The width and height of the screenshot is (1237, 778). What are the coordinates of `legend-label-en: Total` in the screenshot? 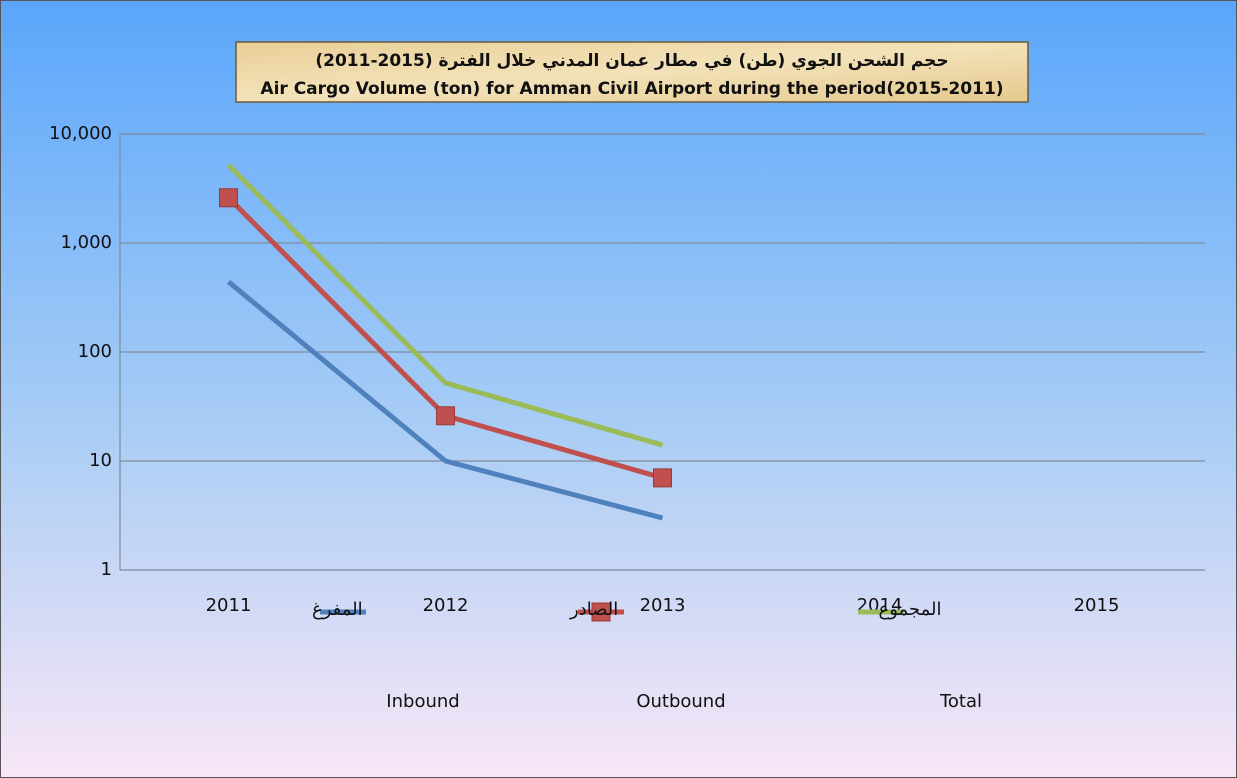 It's located at (960, 701).